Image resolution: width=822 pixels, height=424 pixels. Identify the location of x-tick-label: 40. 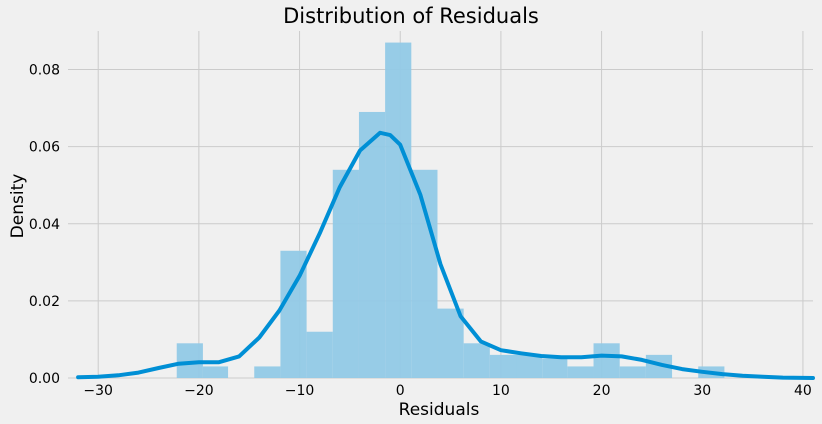
(803, 391).